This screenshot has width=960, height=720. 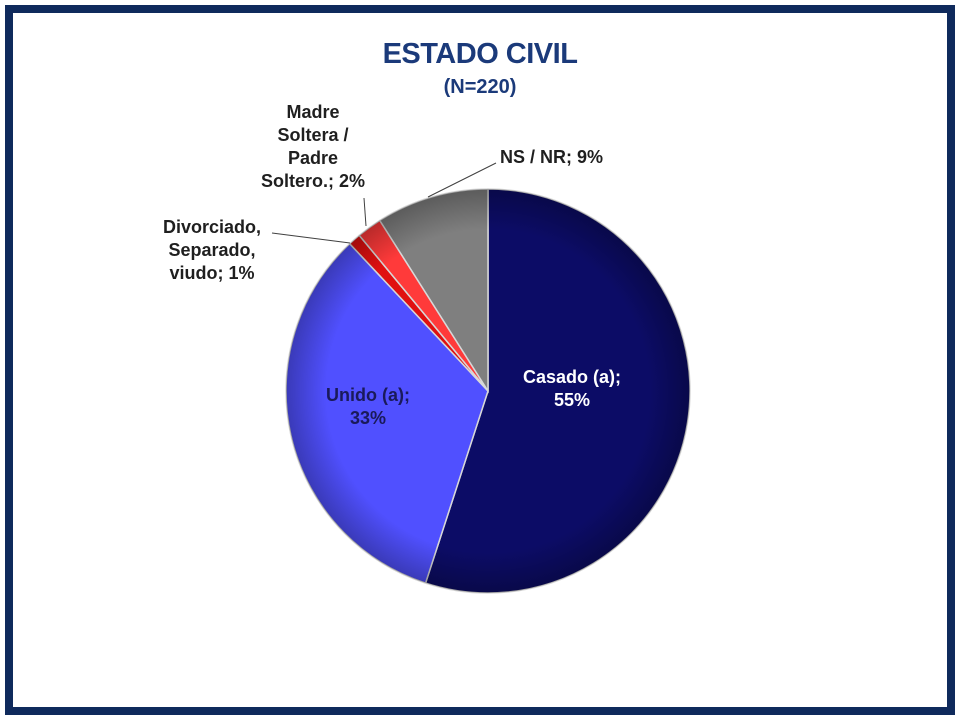 I want to click on leader-line-divorciado-separado-viudo, so click(x=311, y=238).